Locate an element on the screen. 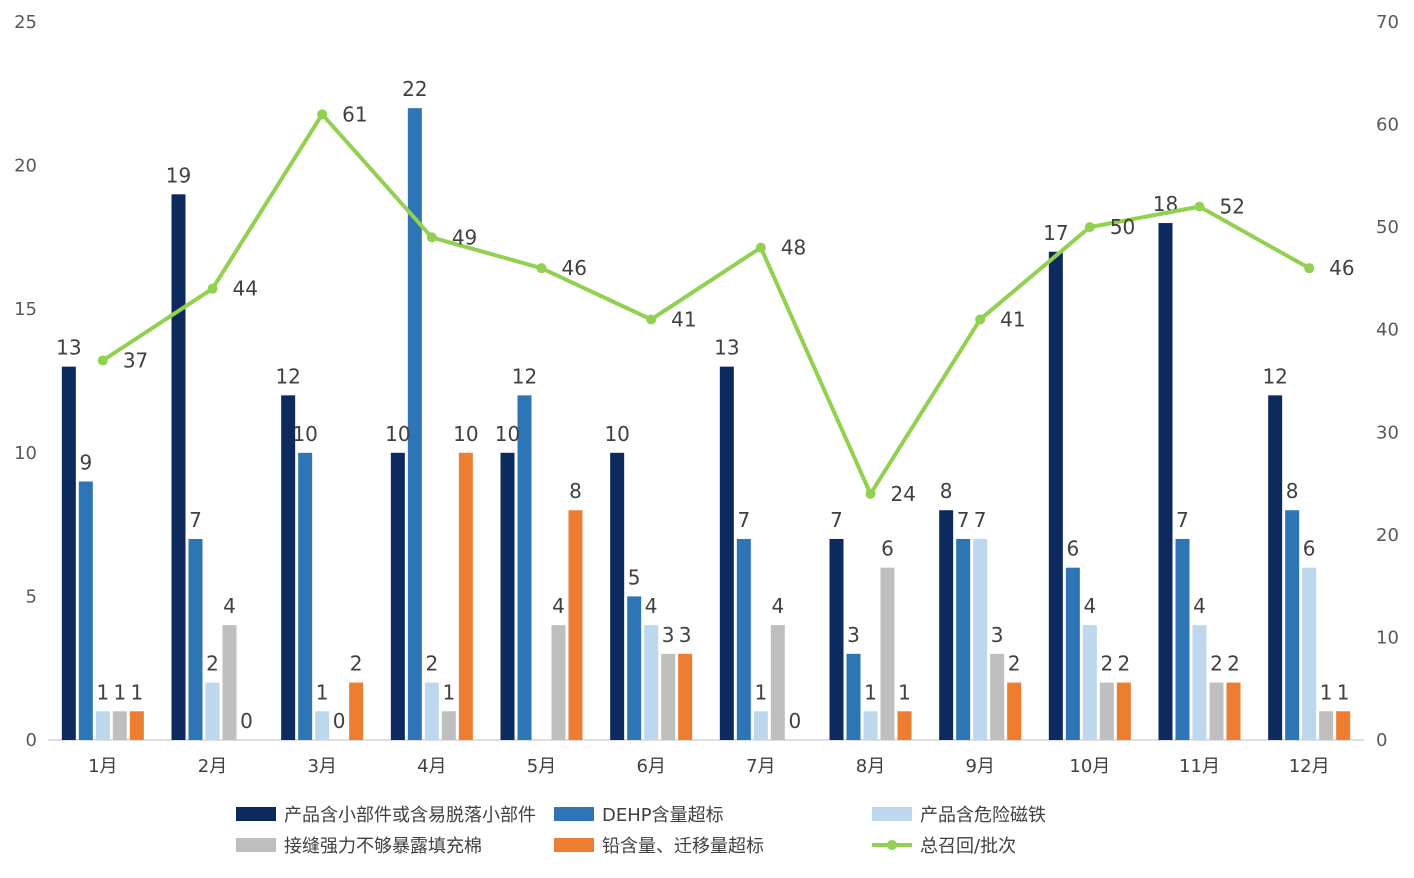 The width and height of the screenshot is (1414, 878). x-axis-tick-label: 3月 is located at coordinates (321, 766).